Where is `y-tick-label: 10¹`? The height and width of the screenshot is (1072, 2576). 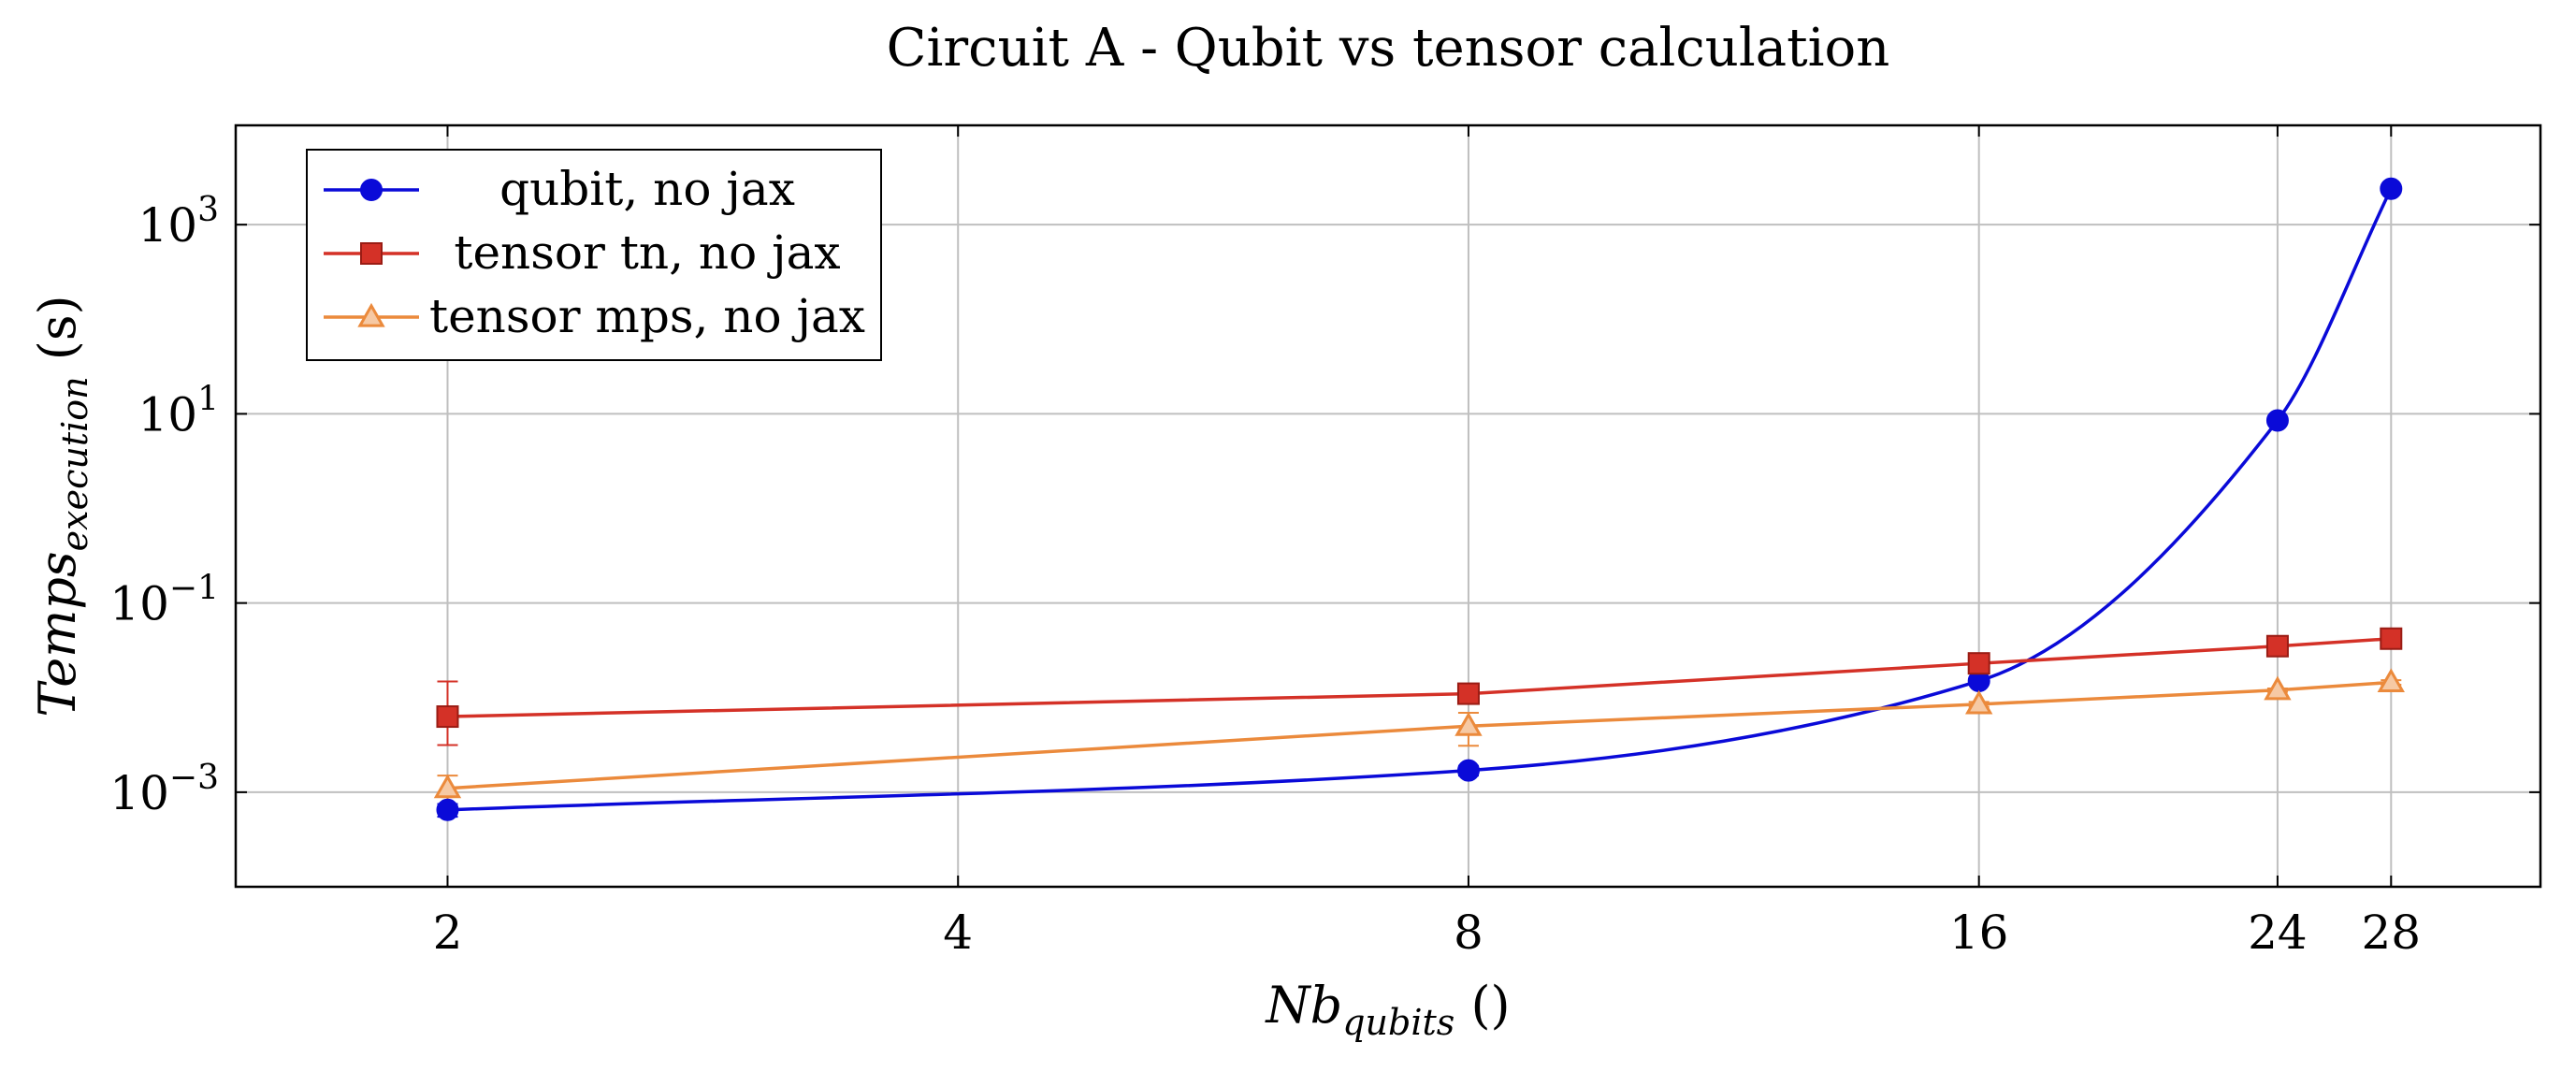
y-tick-label: 10¹ is located at coordinates (178, 411).